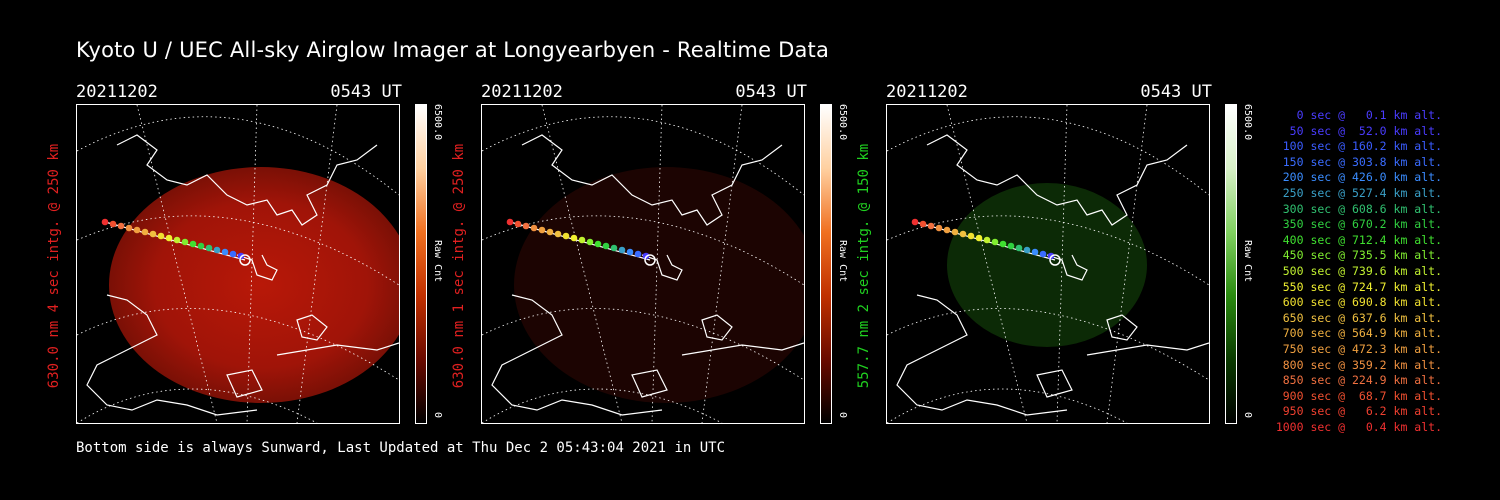 The height and width of the screenshot is (500, 1500). Describe the element at coordinates (1358, 411) in the screenshot. I see `legend-item: 950 sec @ 6.2 km alt.` at that location.